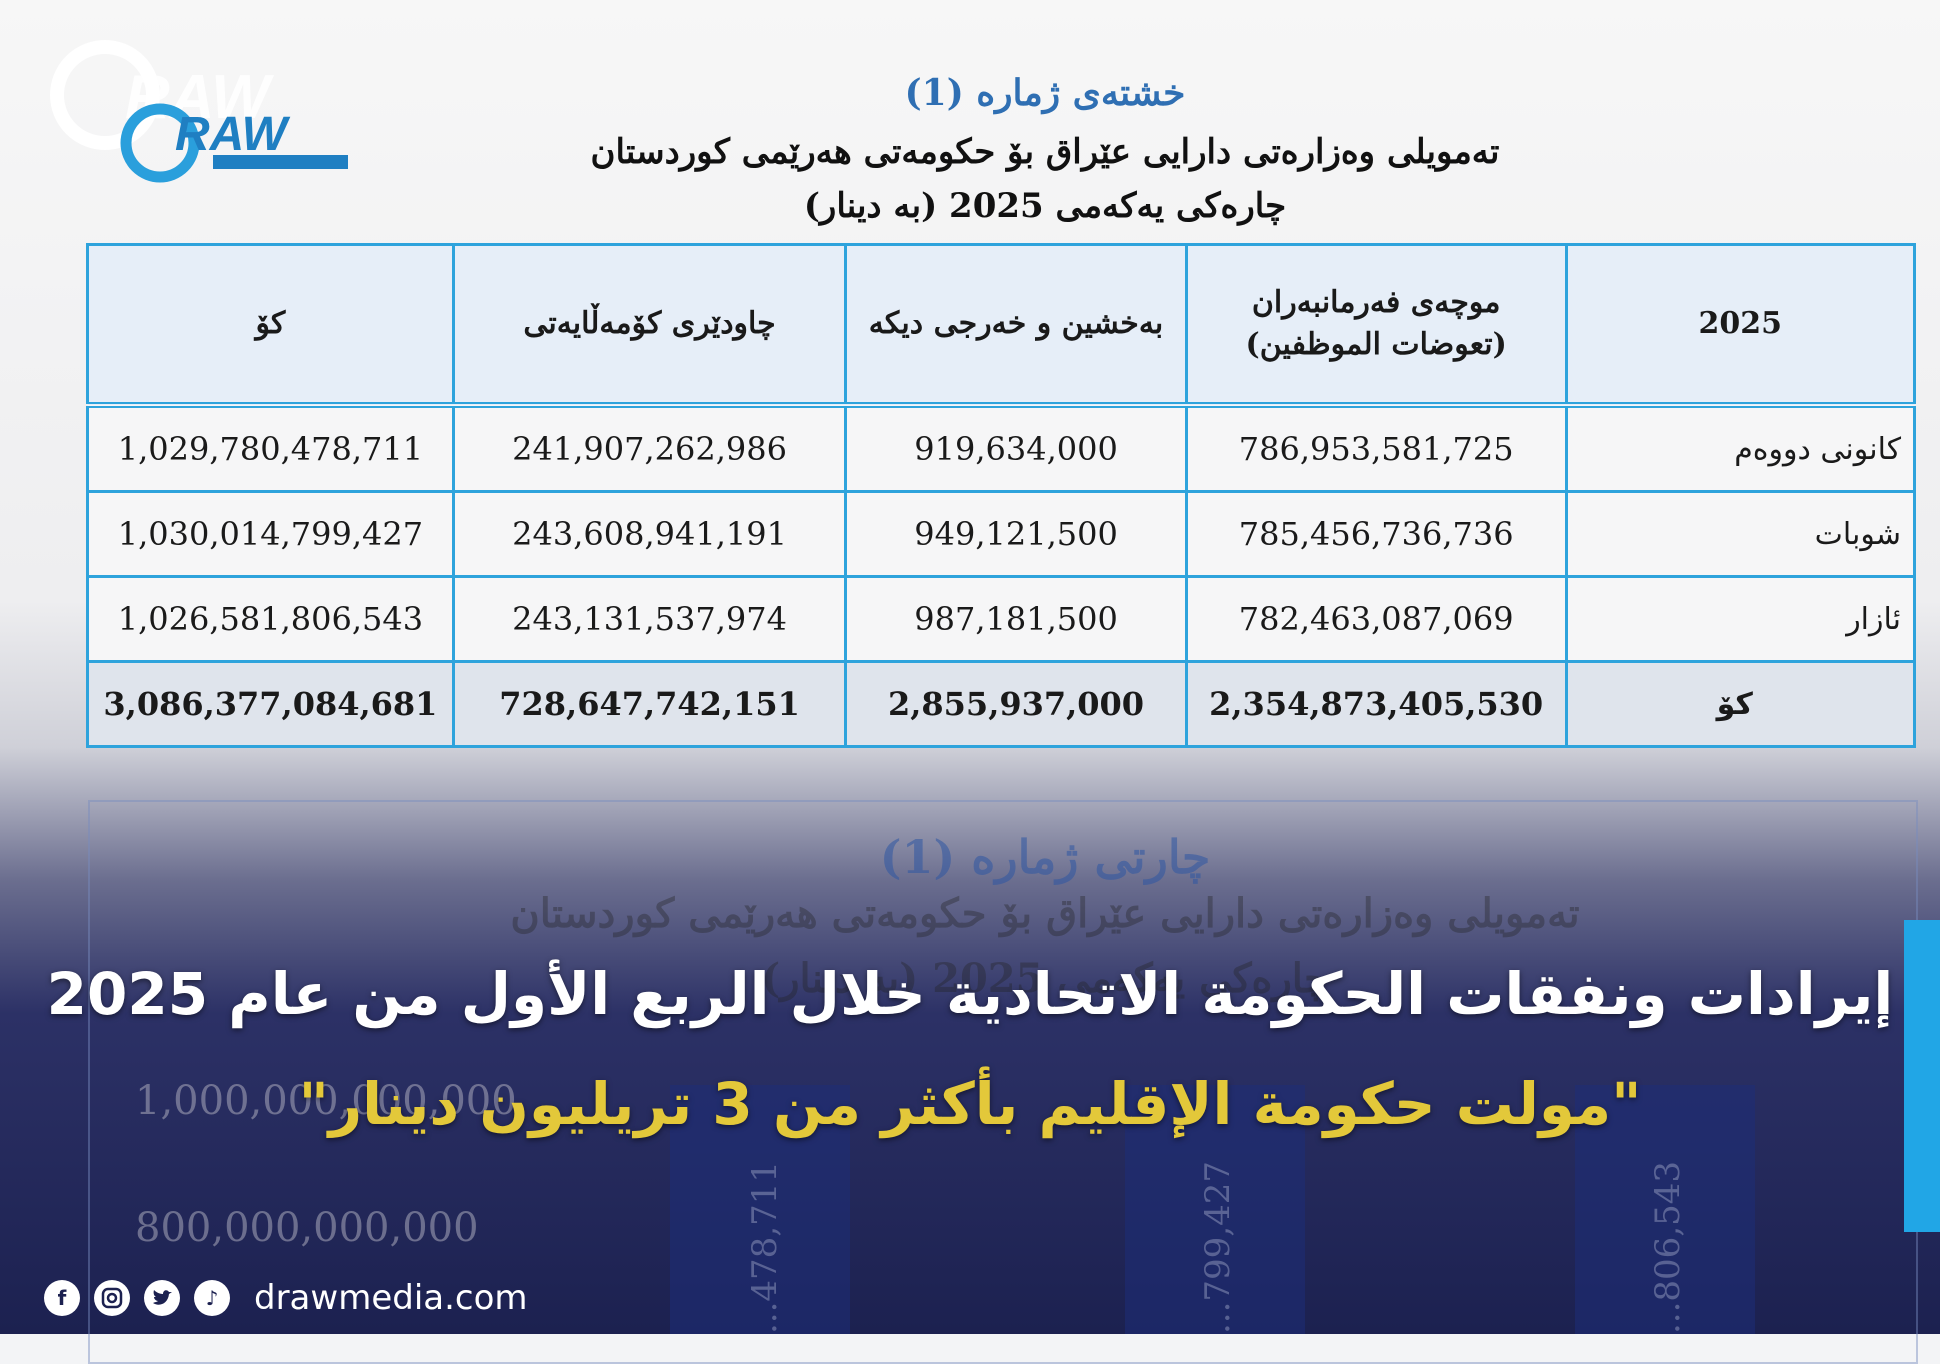  I want to click on header-total: کۆ, so click(270, 325).